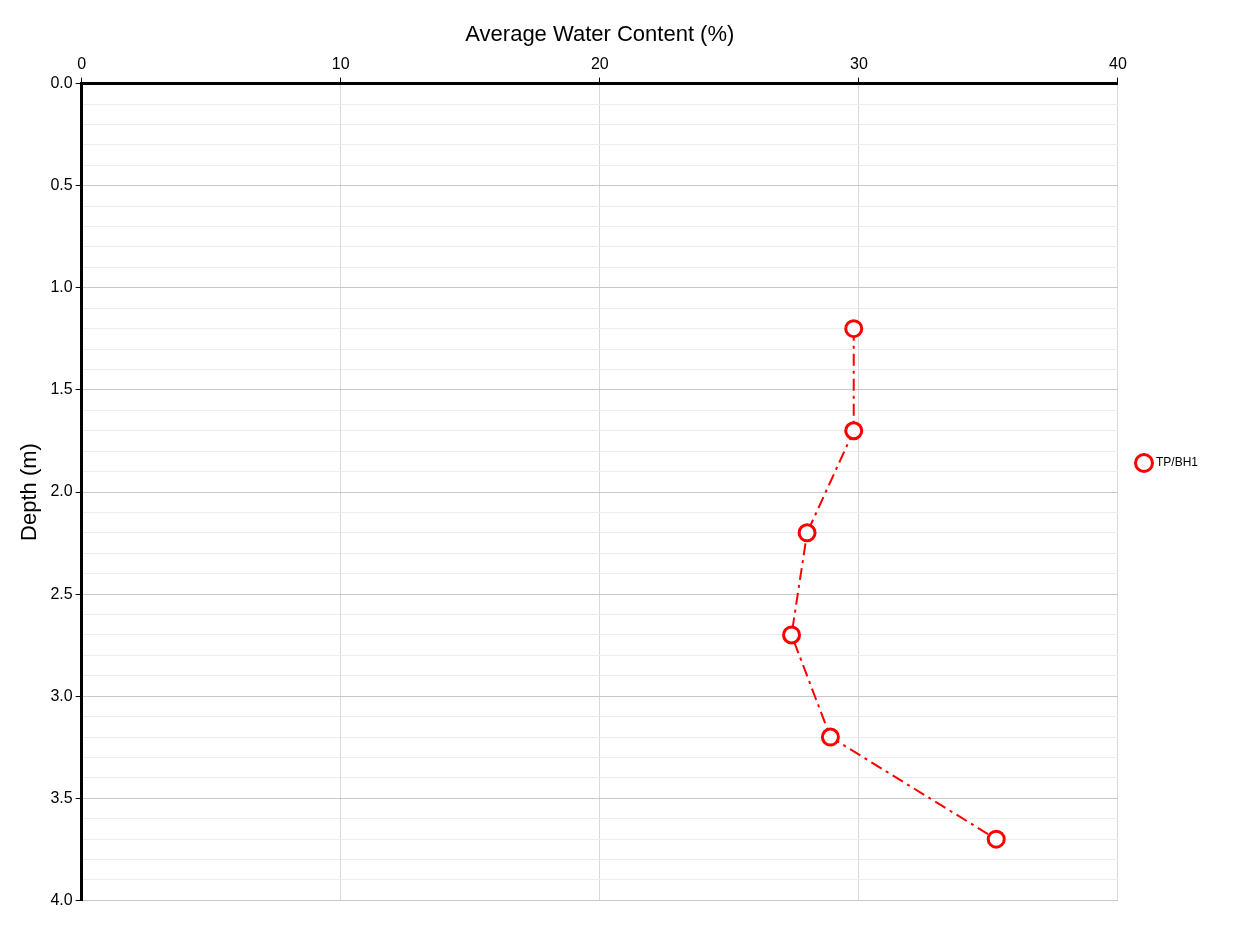 This screenshot has height=927, width=1244. I want to click on y-tick-label: 0.5, so click(61, 185).